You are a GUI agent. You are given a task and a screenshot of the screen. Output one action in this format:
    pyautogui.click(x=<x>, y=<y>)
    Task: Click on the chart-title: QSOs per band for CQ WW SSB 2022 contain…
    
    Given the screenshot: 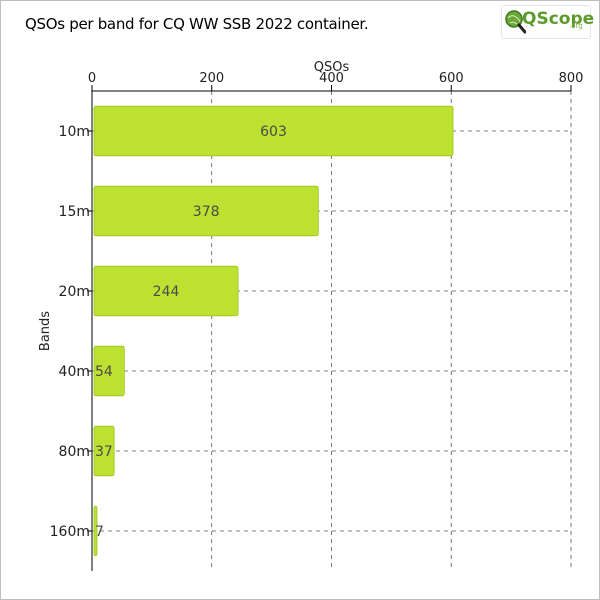 What is the action you would take?
    pyautogui.click(x=197, y=24)
    